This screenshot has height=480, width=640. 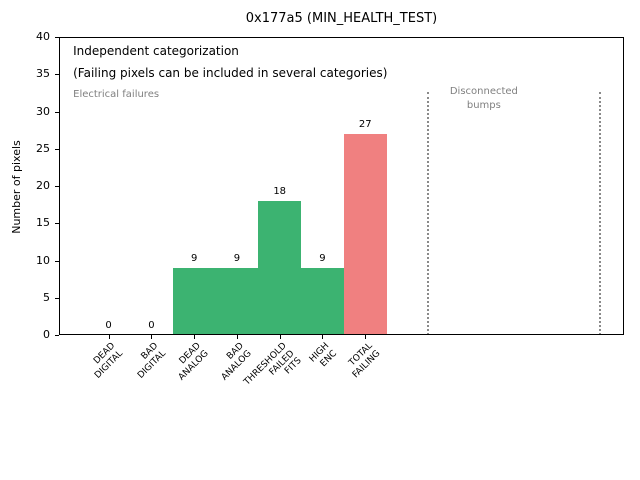 I want to click on independent-categorization-note: Independent categorization, so click(x=156, y=50).